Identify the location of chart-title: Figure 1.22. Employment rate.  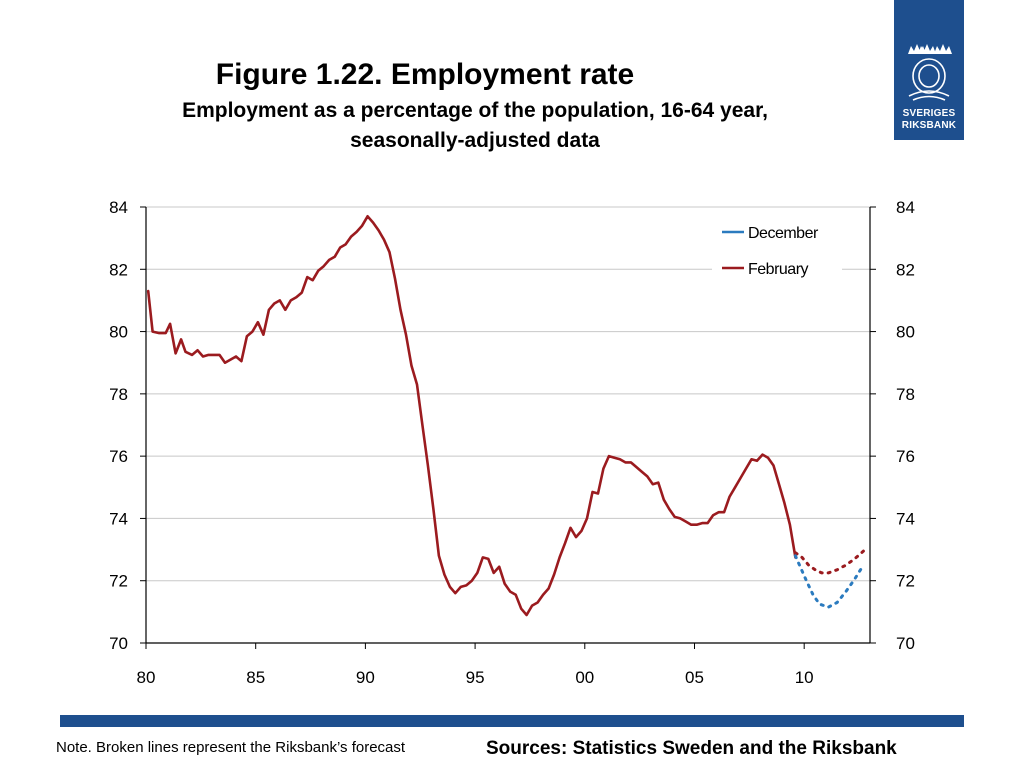
(425, 74).